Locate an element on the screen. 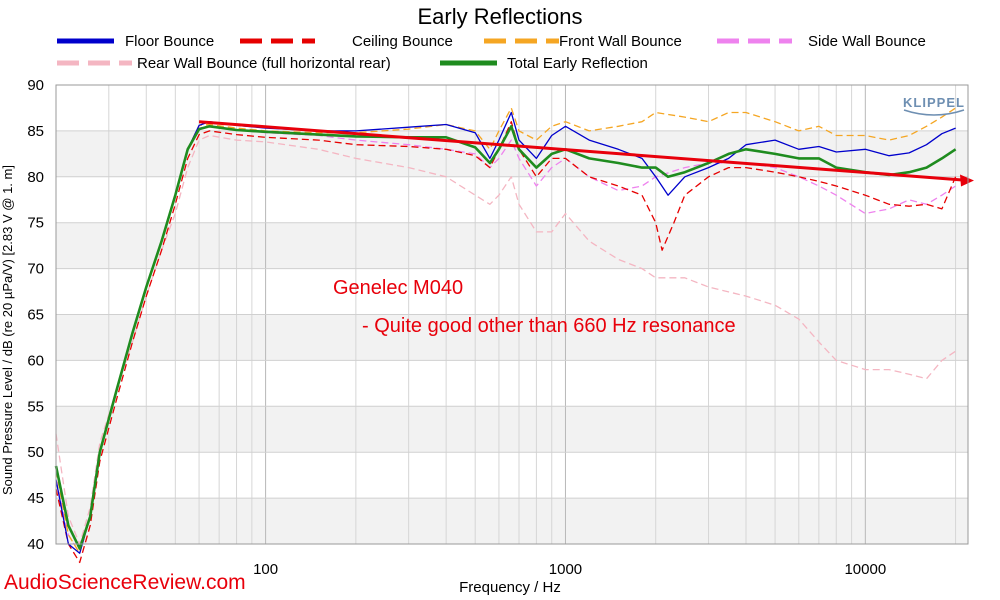 The image size is (1000, 600). y-tick-label: 90 is located at coordinates (35, 85).